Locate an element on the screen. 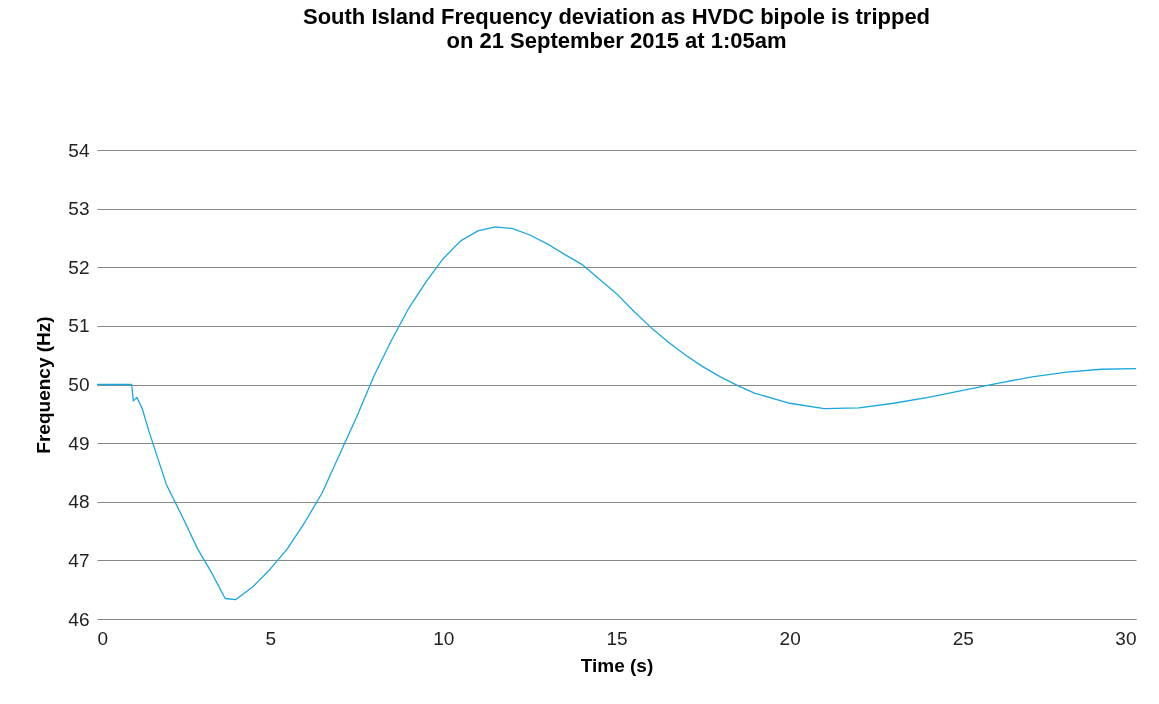  y-tick-label: 52 is located at coordinates (79, 267).